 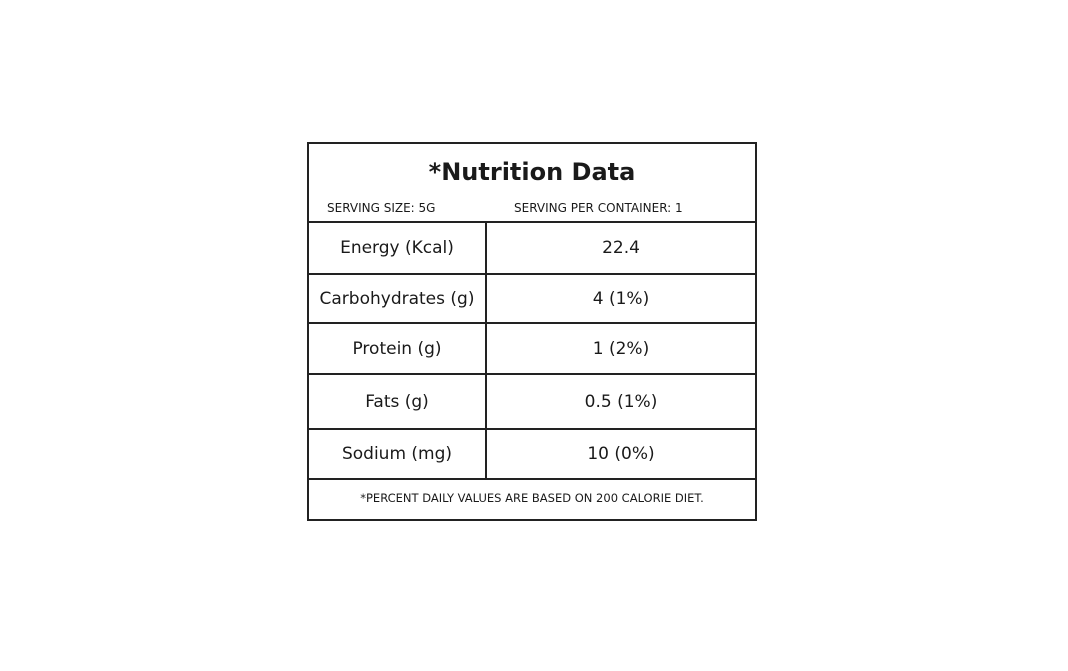 I want to click on nutrient: Fats (g), so click(x=397, y=401).